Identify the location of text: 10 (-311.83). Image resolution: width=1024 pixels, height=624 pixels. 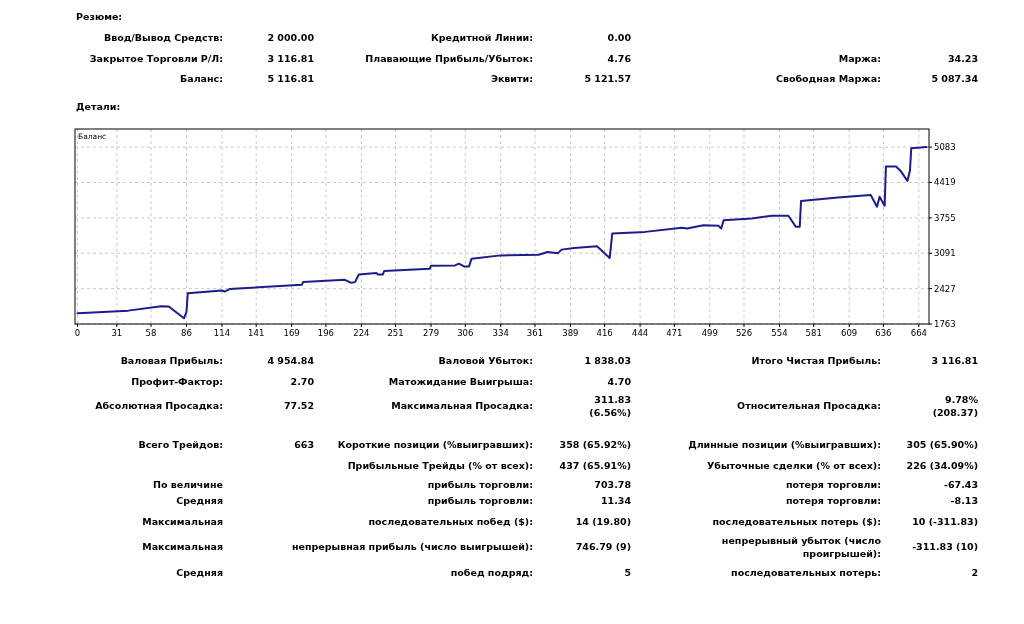
(945, 521).